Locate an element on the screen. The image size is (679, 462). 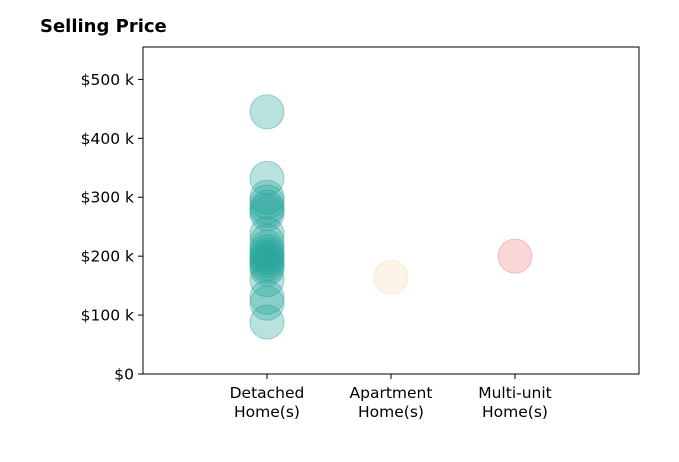
x-tick-label: Multi-unit is located at coordinates (515, 393).